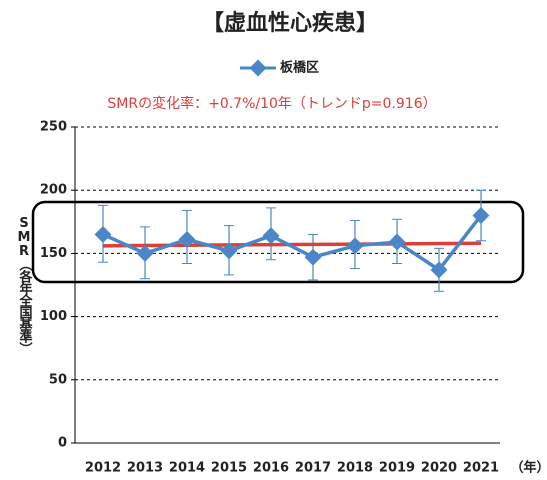  What do you see at coordinates (258, 68) in the screenshot?
I see `legend-marker` at bounding box center [258, 68].